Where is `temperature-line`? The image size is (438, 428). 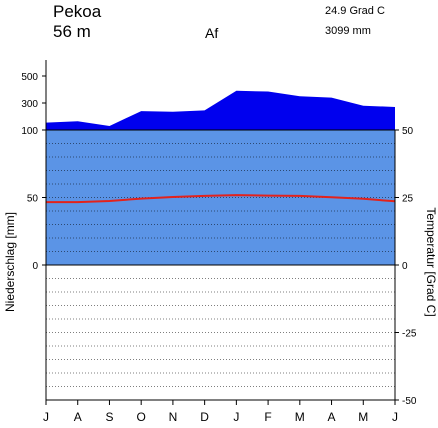
temperature-line is located at coordinates (221, 199).